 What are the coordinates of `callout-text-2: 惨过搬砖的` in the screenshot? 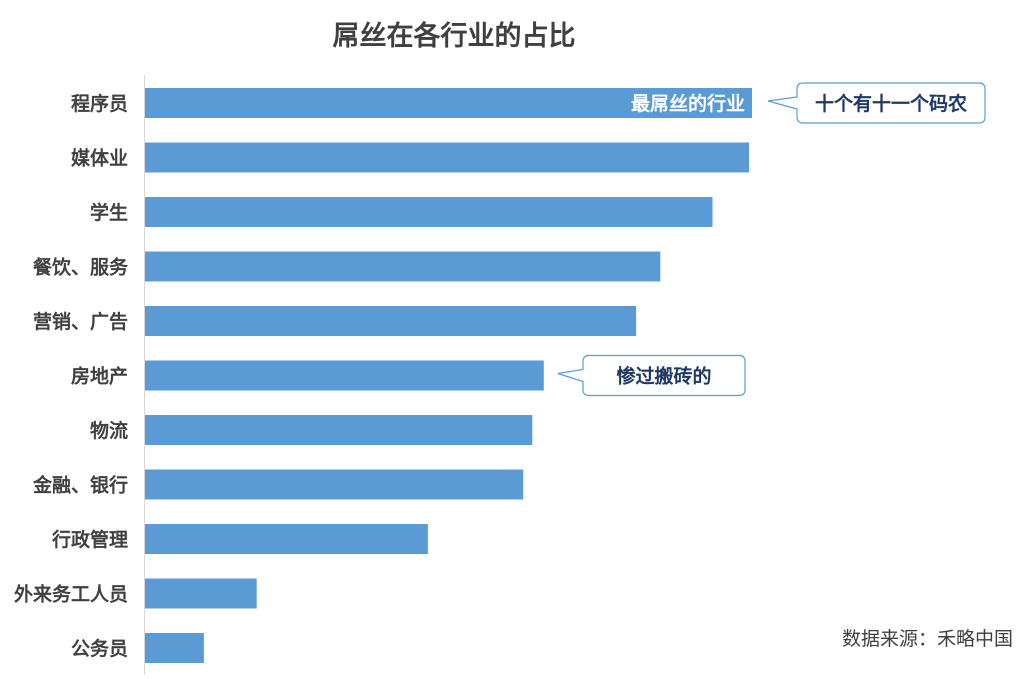 It's located at (663, 376).